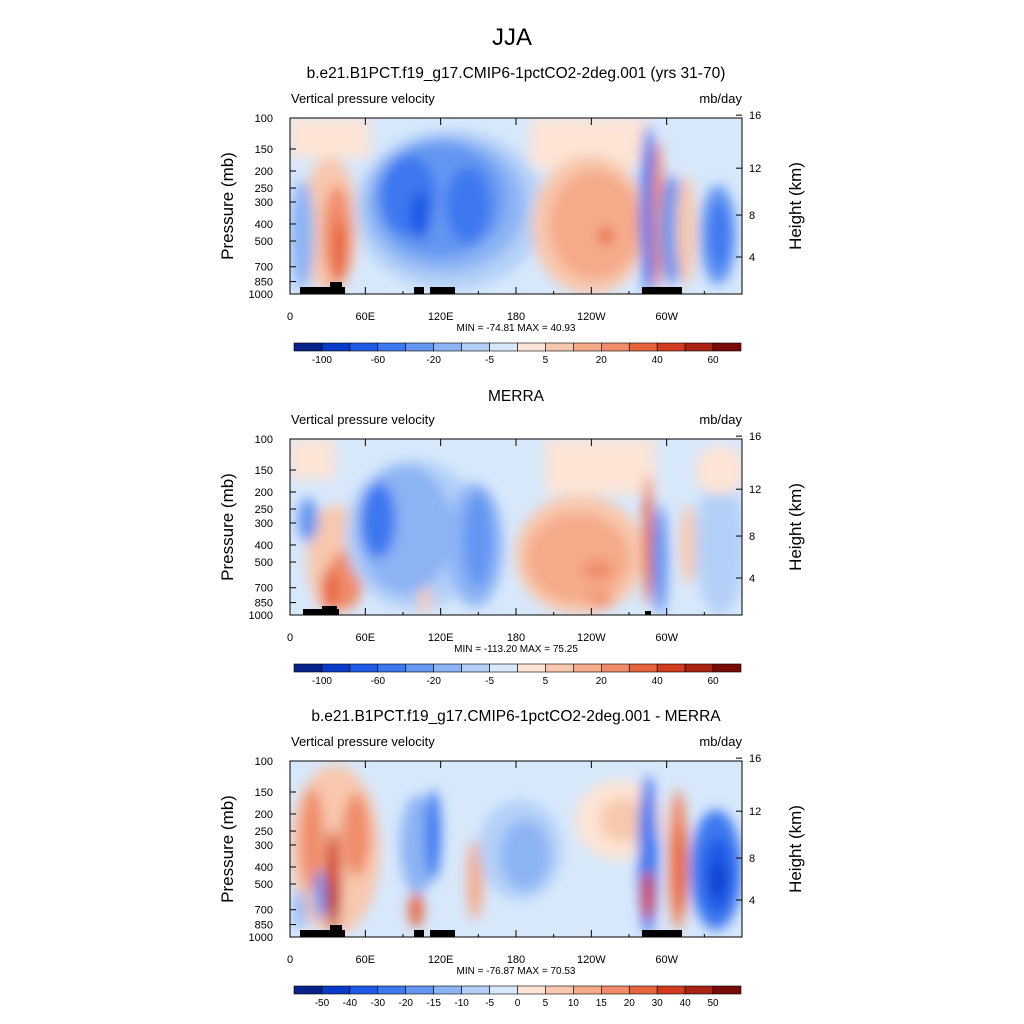 The height and width of the screenshot is (1024, 1024). What do you see at coordinates (714, 681) in the screenshot?
I see `colorbar-label: 60` at bounding box center [714, 681].